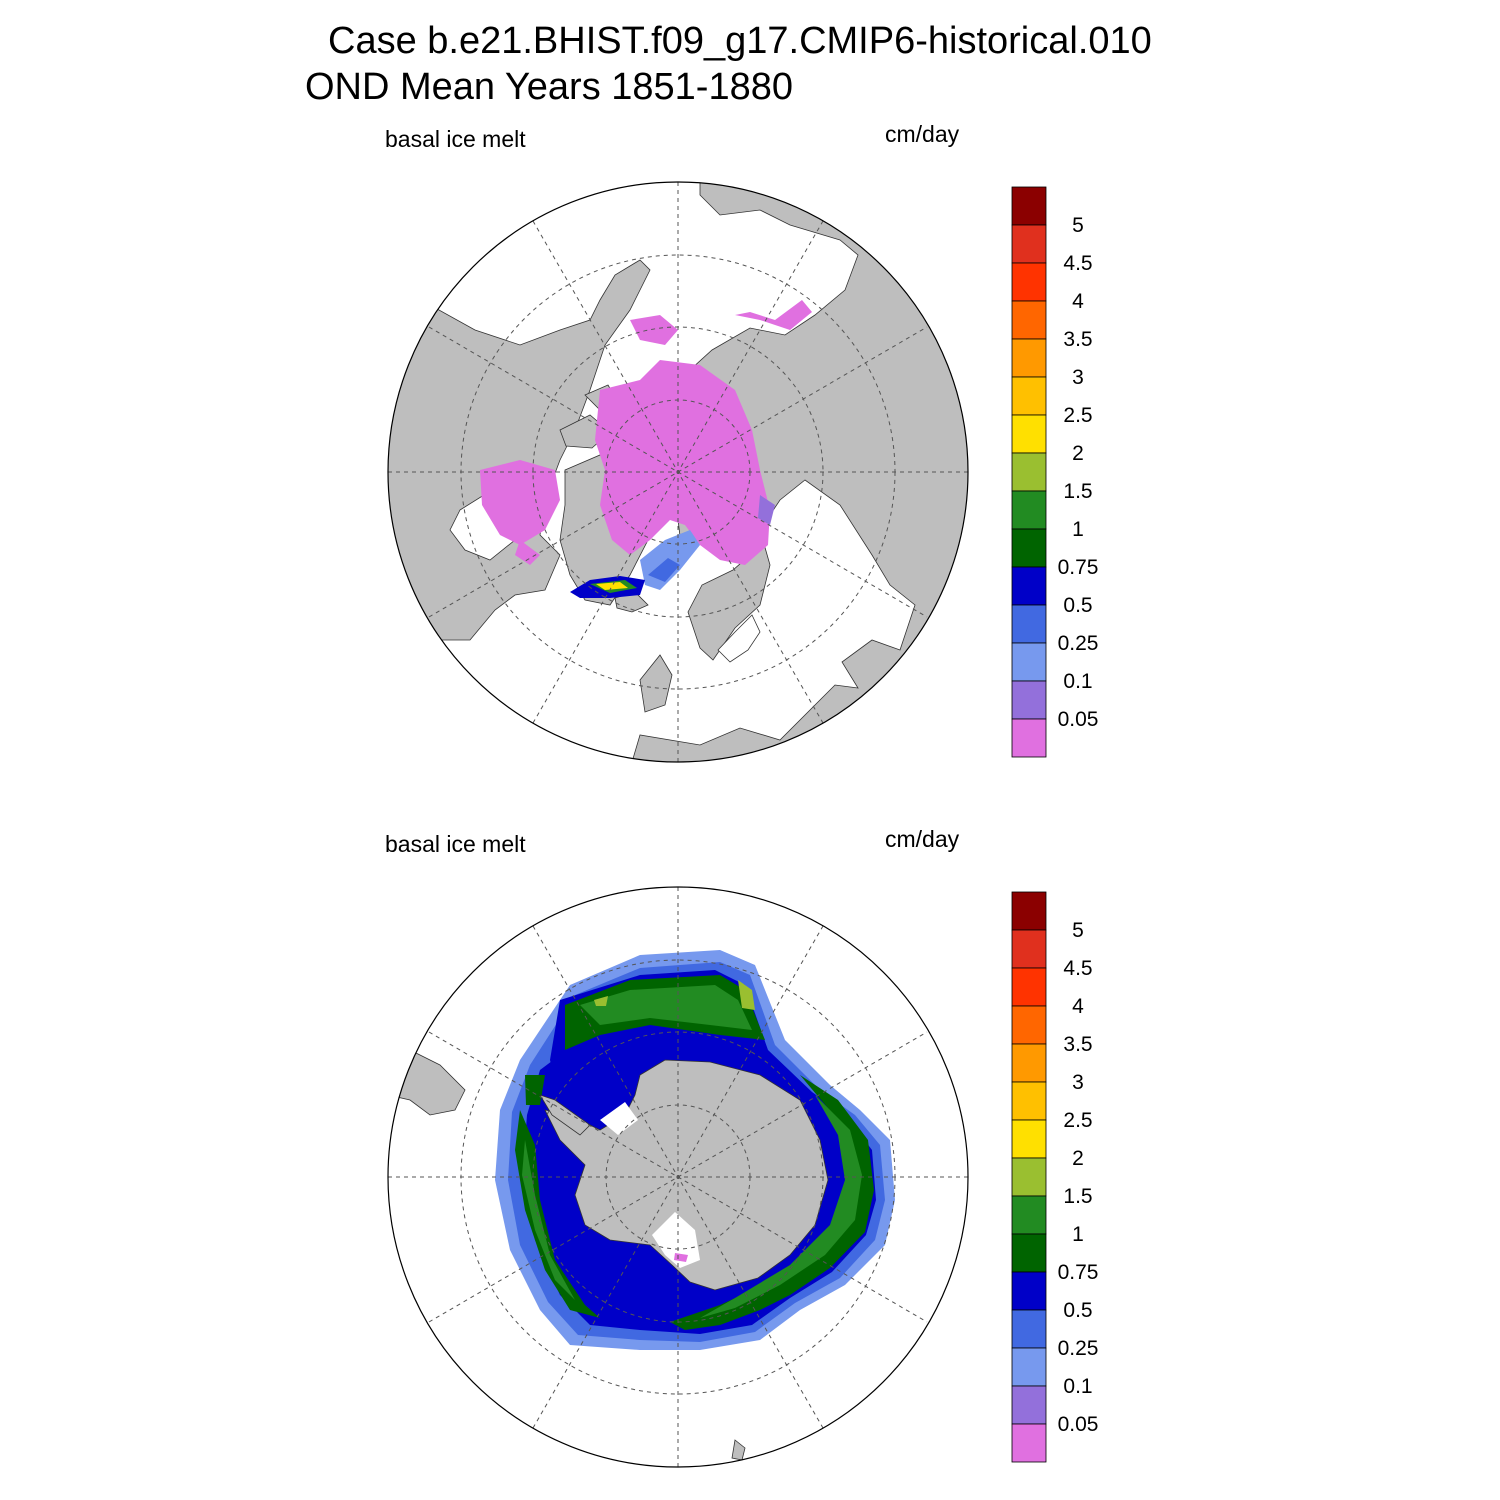  What do you see at coordinates (1077, 681) in the screenshot?
I see `north-colorbar-tick-label: 0.1` at bounding box center [1077, 681].